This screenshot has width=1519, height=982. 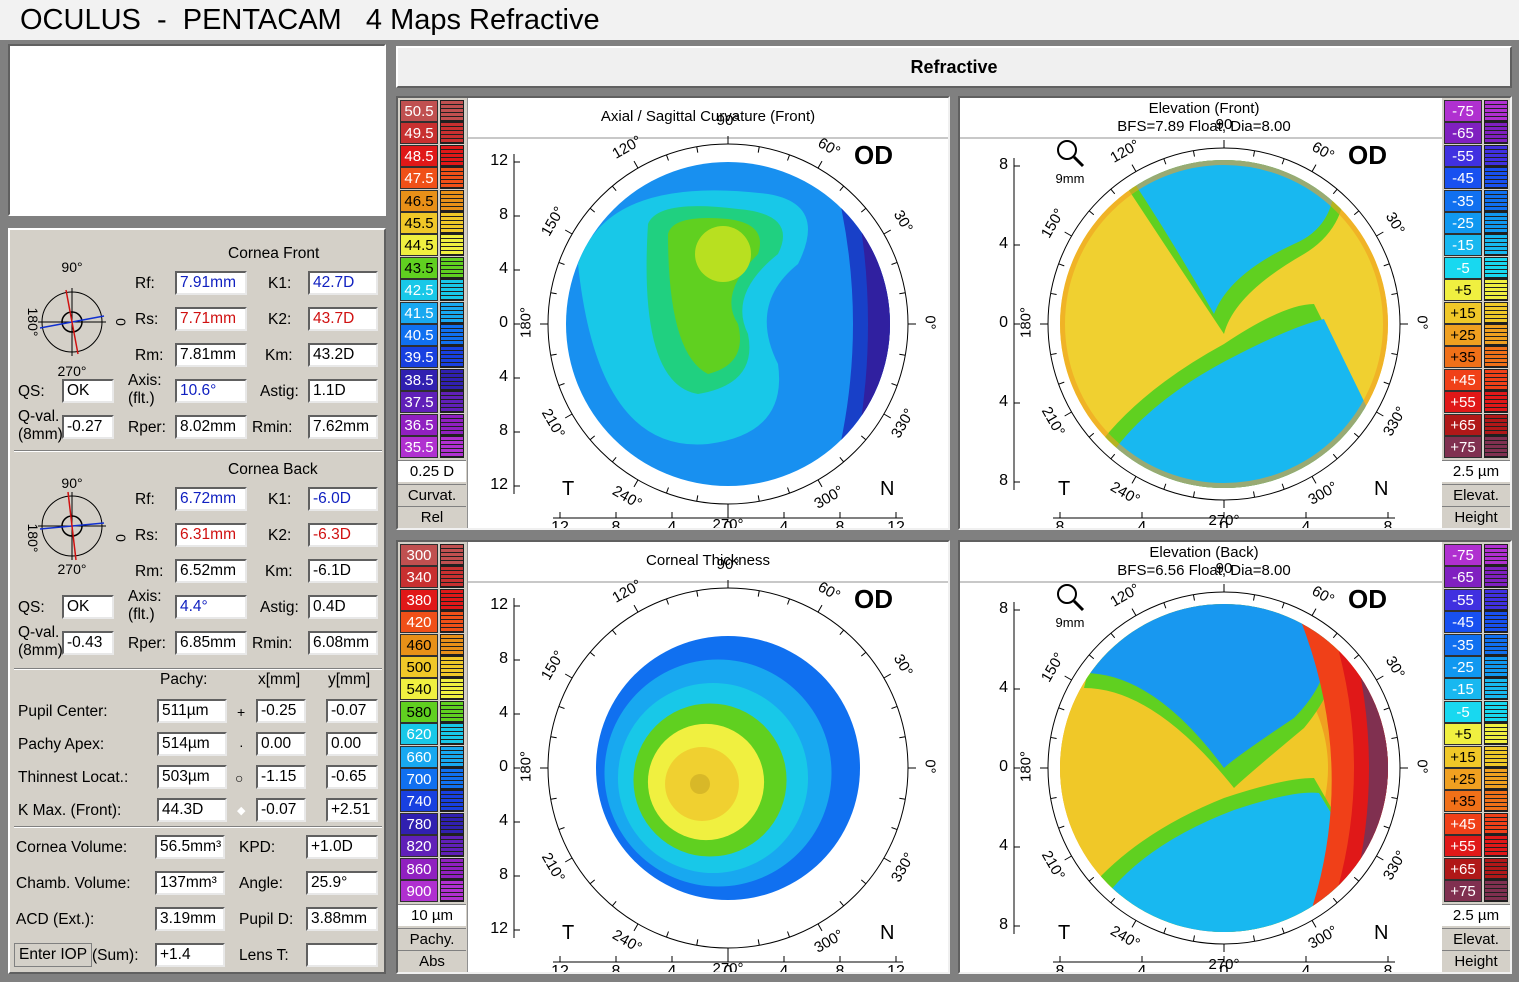 I want to click on scale-value: +35, so click(x=1463, y=801).